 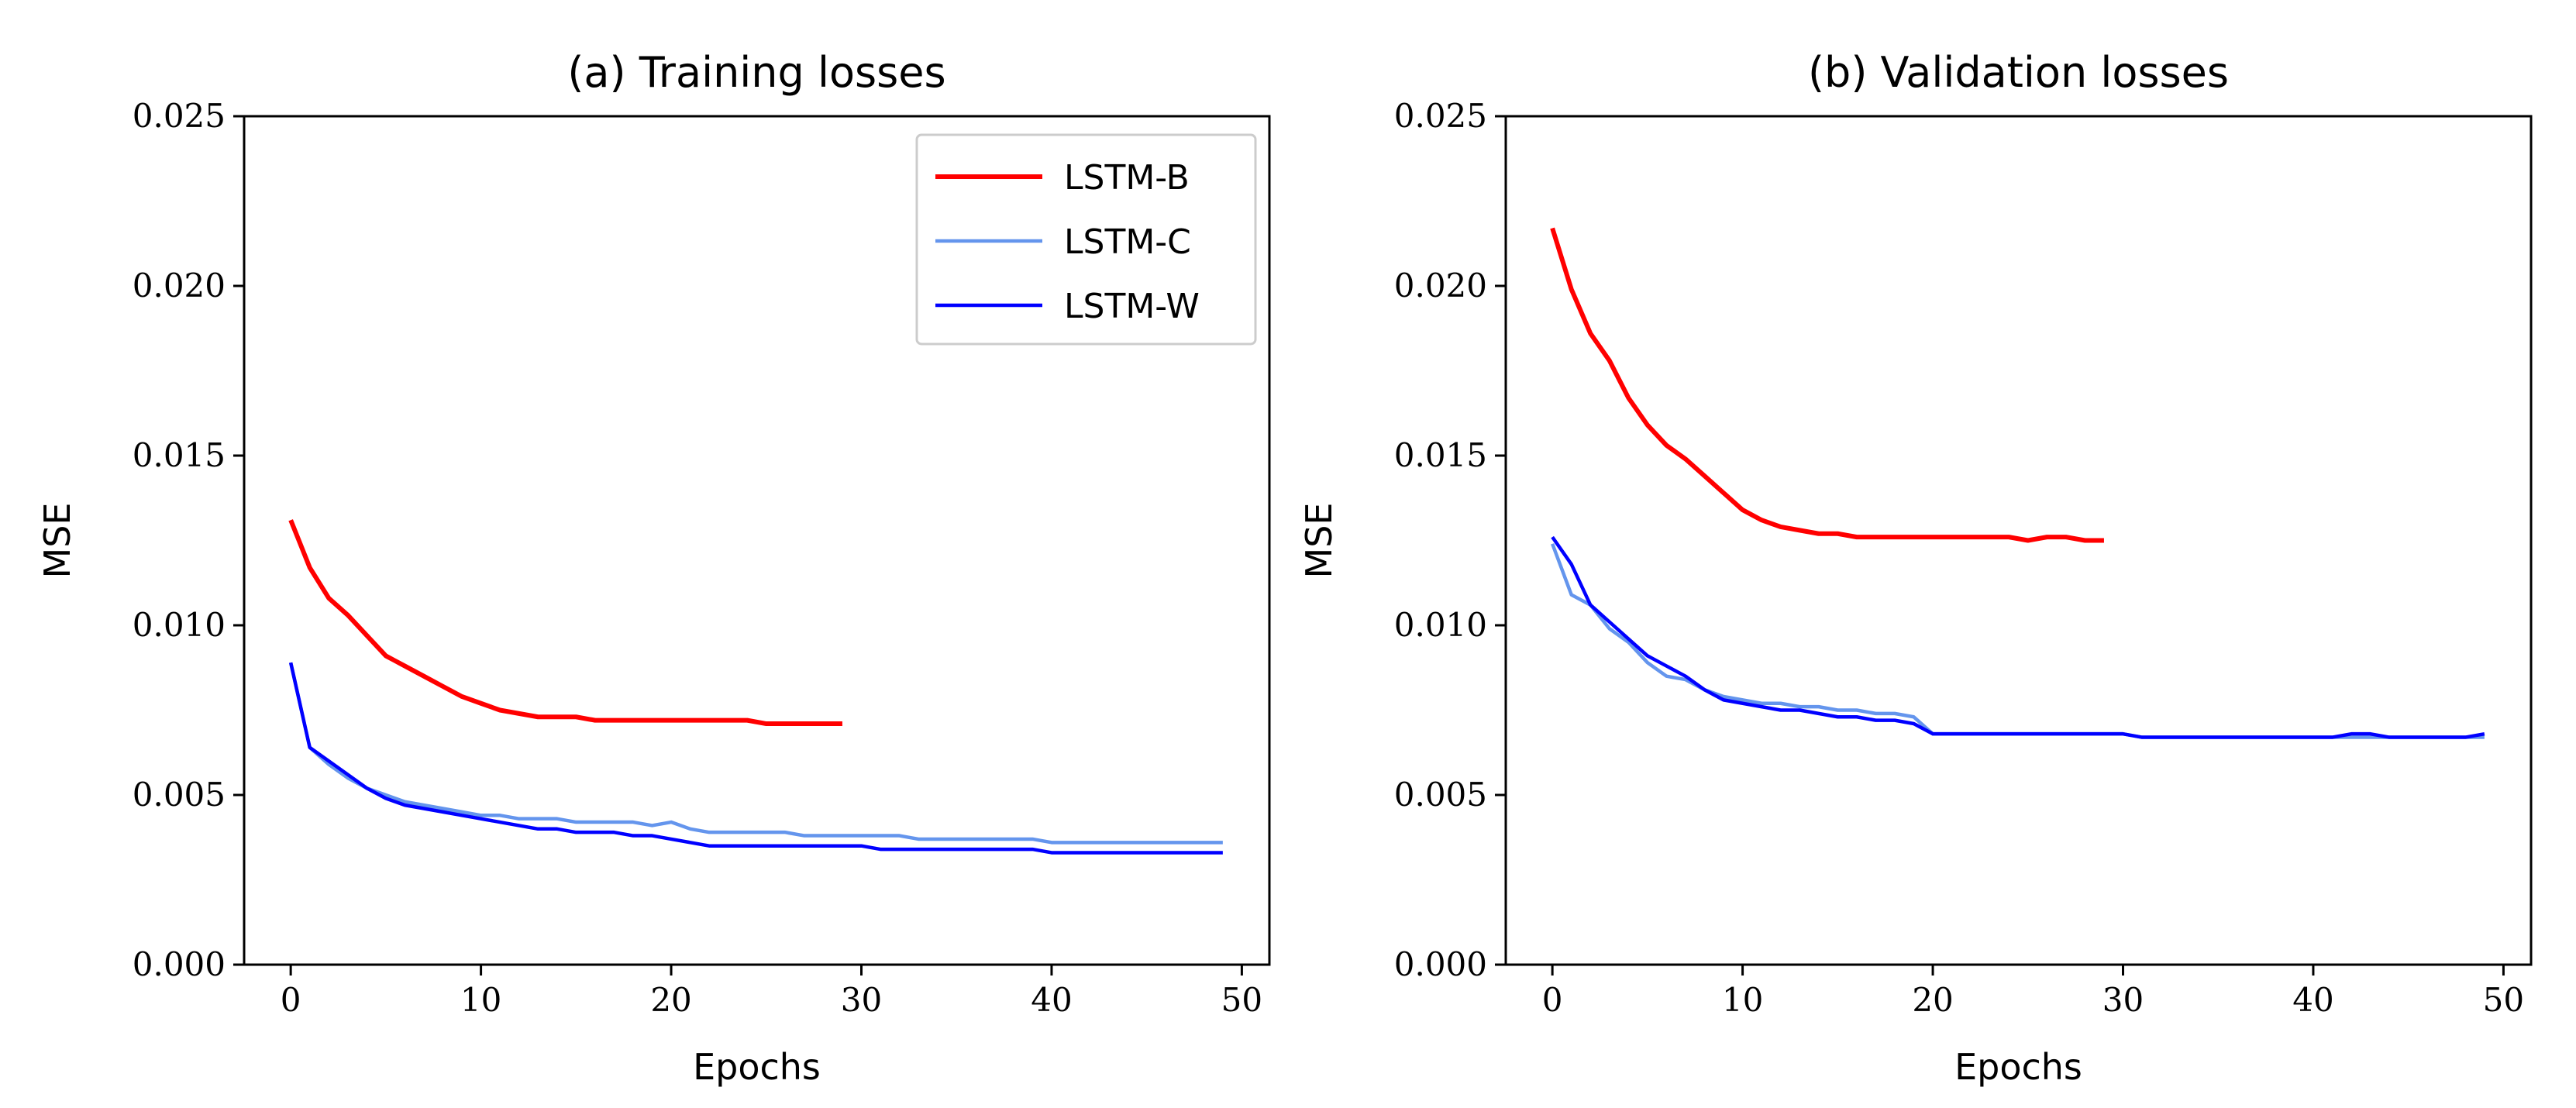 What do you see at coordinates (670, 1000) in the screenshot?
I see `x-tick-label-a-20: 20` at bounding box center [670, 1000].